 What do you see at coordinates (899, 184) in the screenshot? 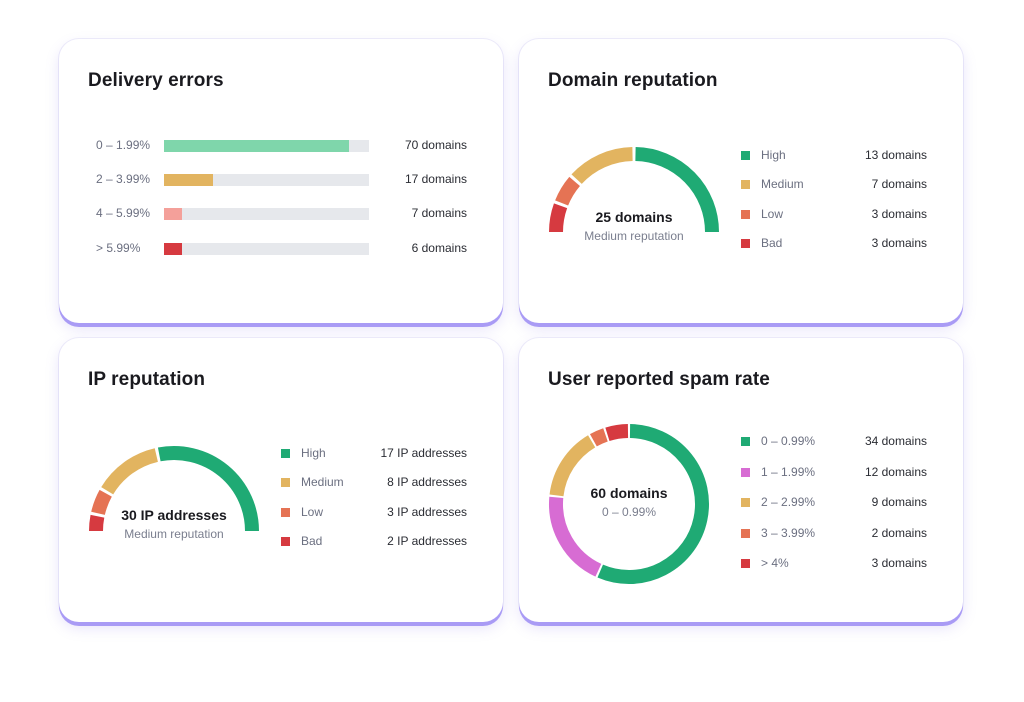
I see `legend-value: 7 domains` at bounding box center [899, 184].